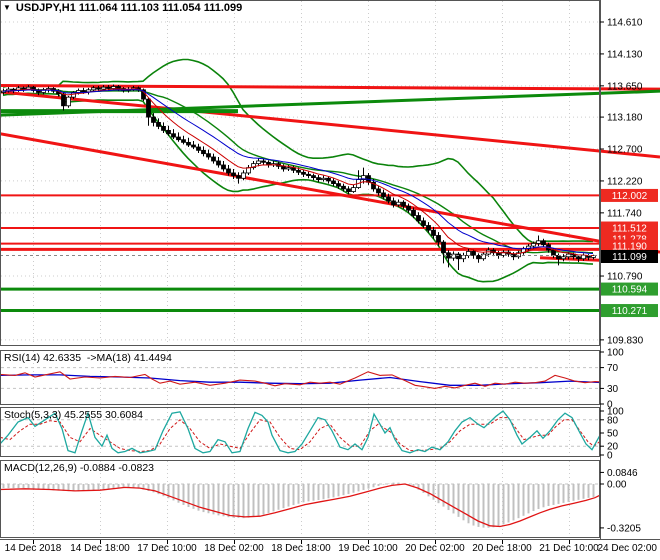 This screenshot has height=560, width=660. Describe the element at coordinates (613, 389) in the screenshot. I see `rsi-axis-label: 30` at that location.